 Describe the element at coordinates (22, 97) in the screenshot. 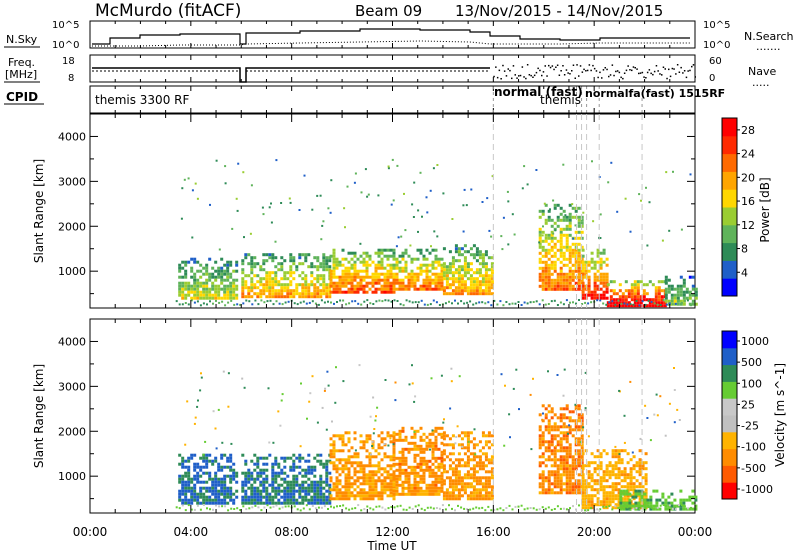

I see `cpid-label: CPID` at that location.